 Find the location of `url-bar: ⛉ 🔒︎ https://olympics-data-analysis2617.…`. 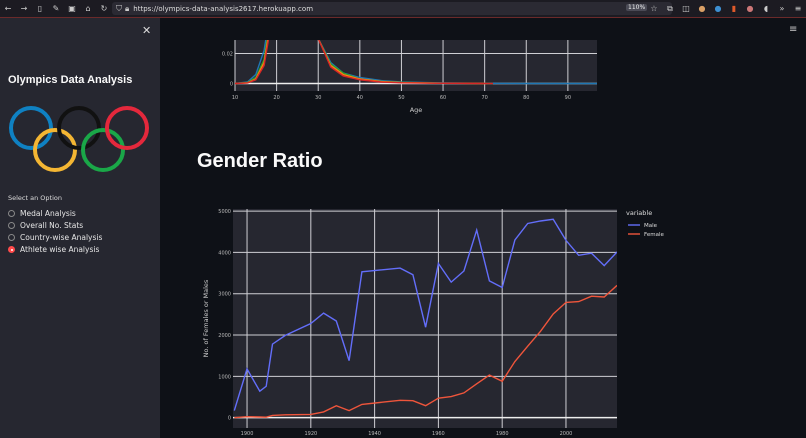

url-bar: ⛉ 🔒︎ https://olympics-data-analysis2617.… is located at coordinates (392, 8).